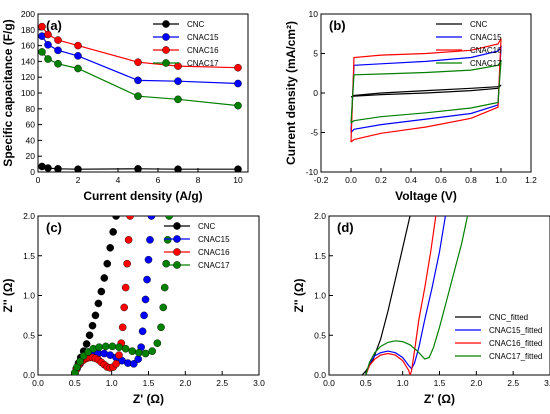  I want to click on series-line-CNC, so click(426, 91).